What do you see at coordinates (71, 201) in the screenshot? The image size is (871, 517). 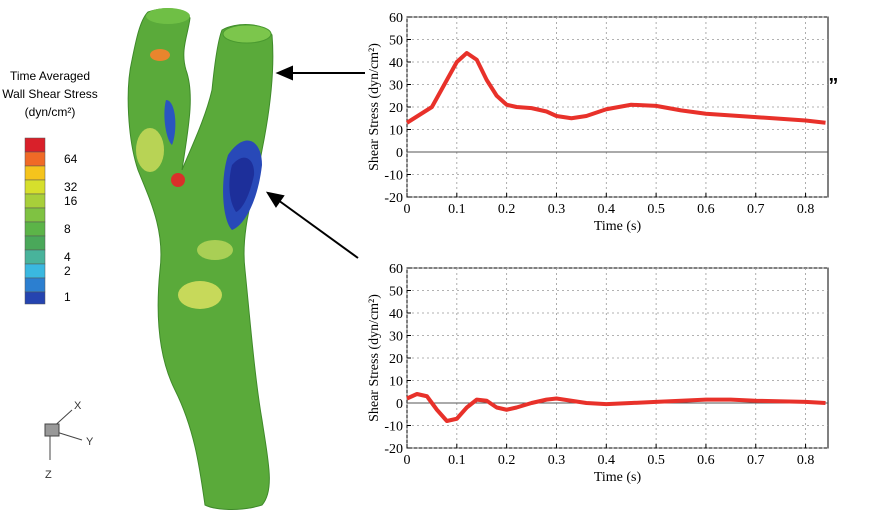 I see `colorbar-label: 16` at bounding box center [71, 201].